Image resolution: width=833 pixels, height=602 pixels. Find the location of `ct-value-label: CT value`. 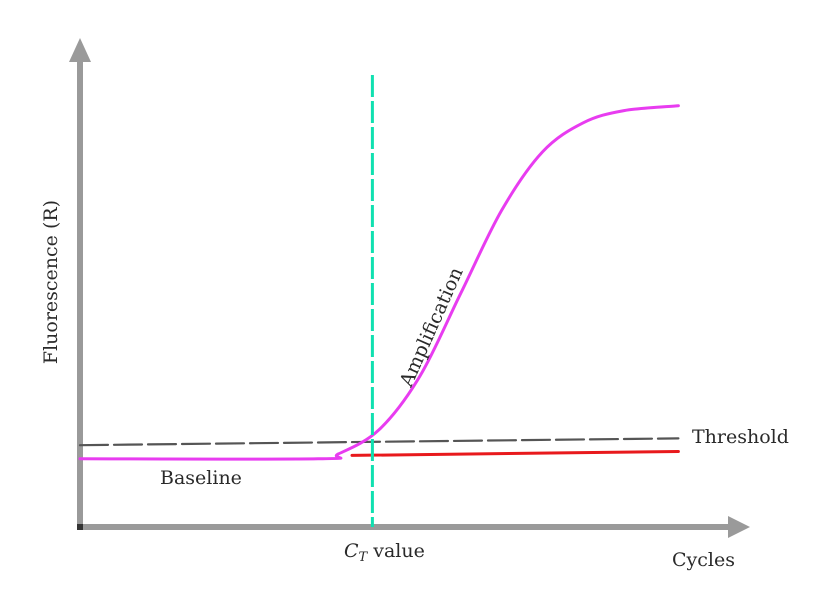

ct-value-label: CT value is located at coordinates (384, 552).